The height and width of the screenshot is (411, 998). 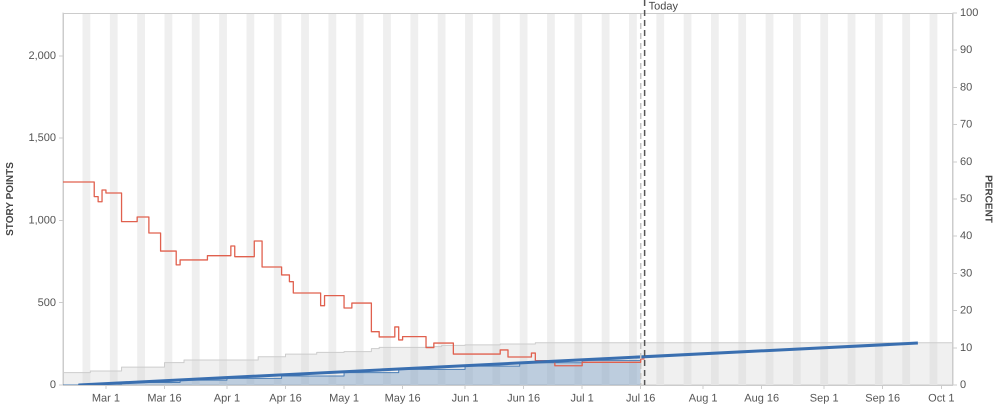 I want to click on x-tick-label: Aug 1, so click(x=703, y=398).